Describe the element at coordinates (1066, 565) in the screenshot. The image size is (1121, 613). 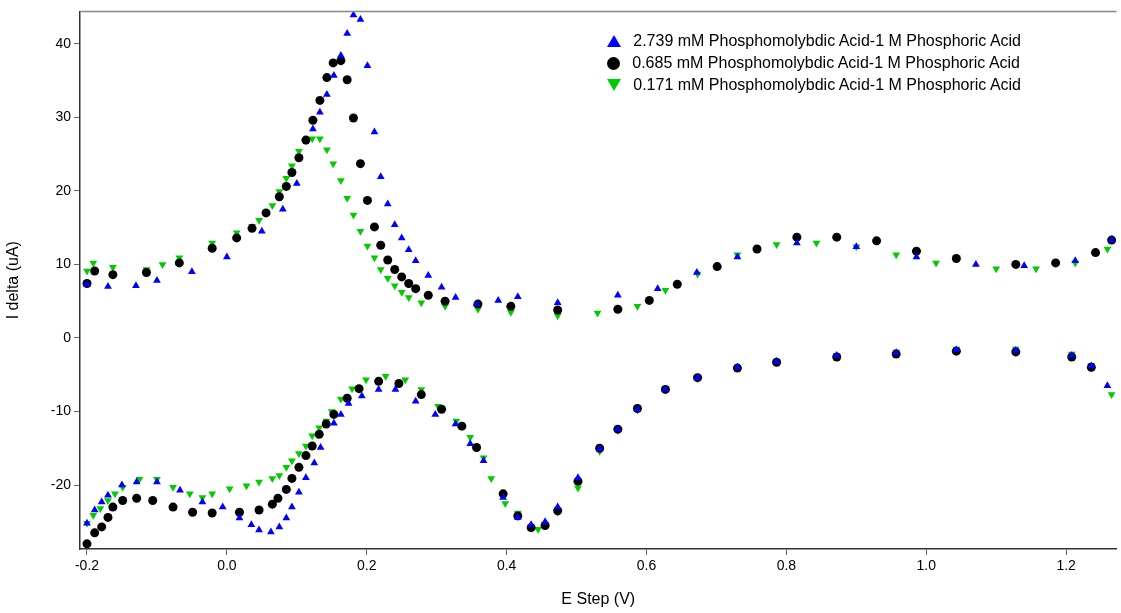
I see `x-tick-label: 1.2` at that location.